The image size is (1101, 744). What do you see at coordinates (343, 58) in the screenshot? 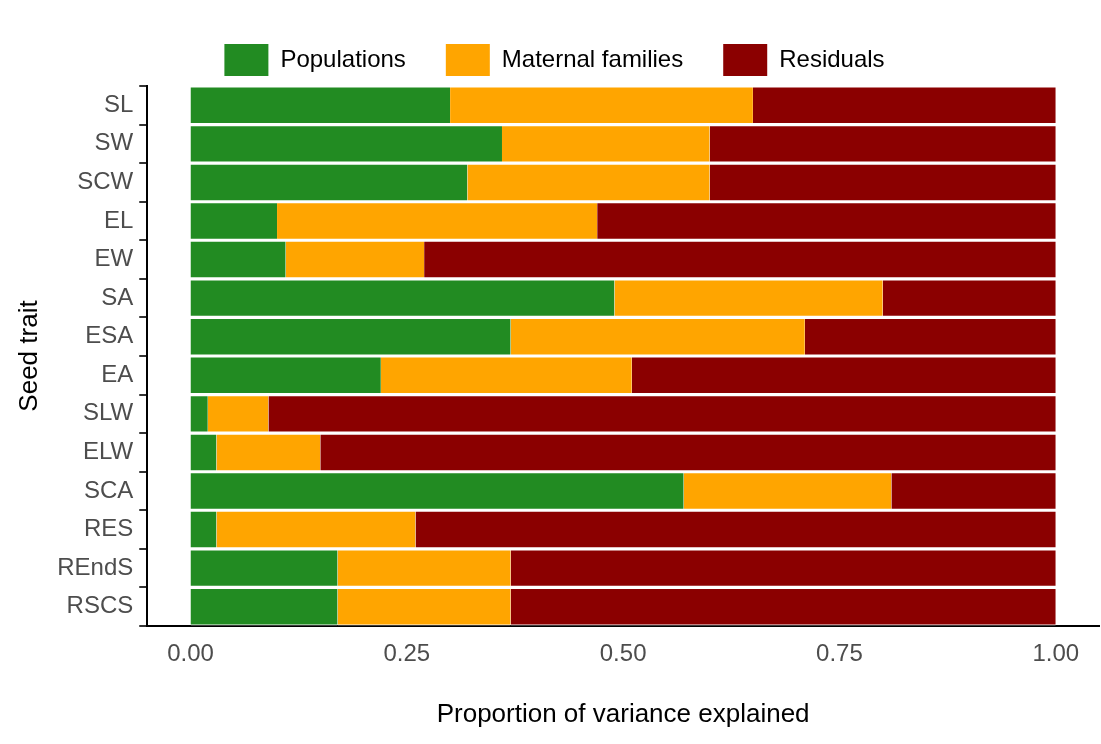
I see `legend-label: Populations` at bounding box center [343, 58].